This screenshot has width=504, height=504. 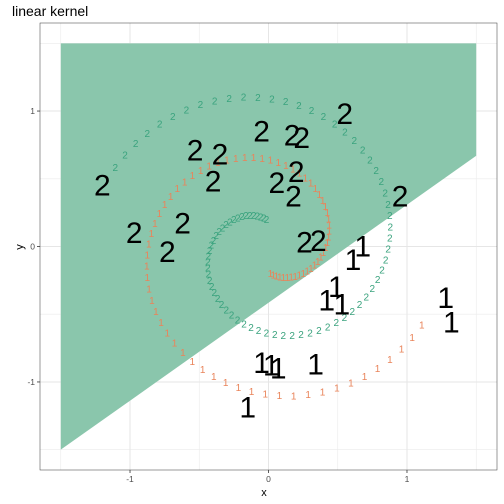 What do you see at coordinates (50, 11) in the screenshot?
I see `chart-title: linear kernel` at bounding box center [50, 11].